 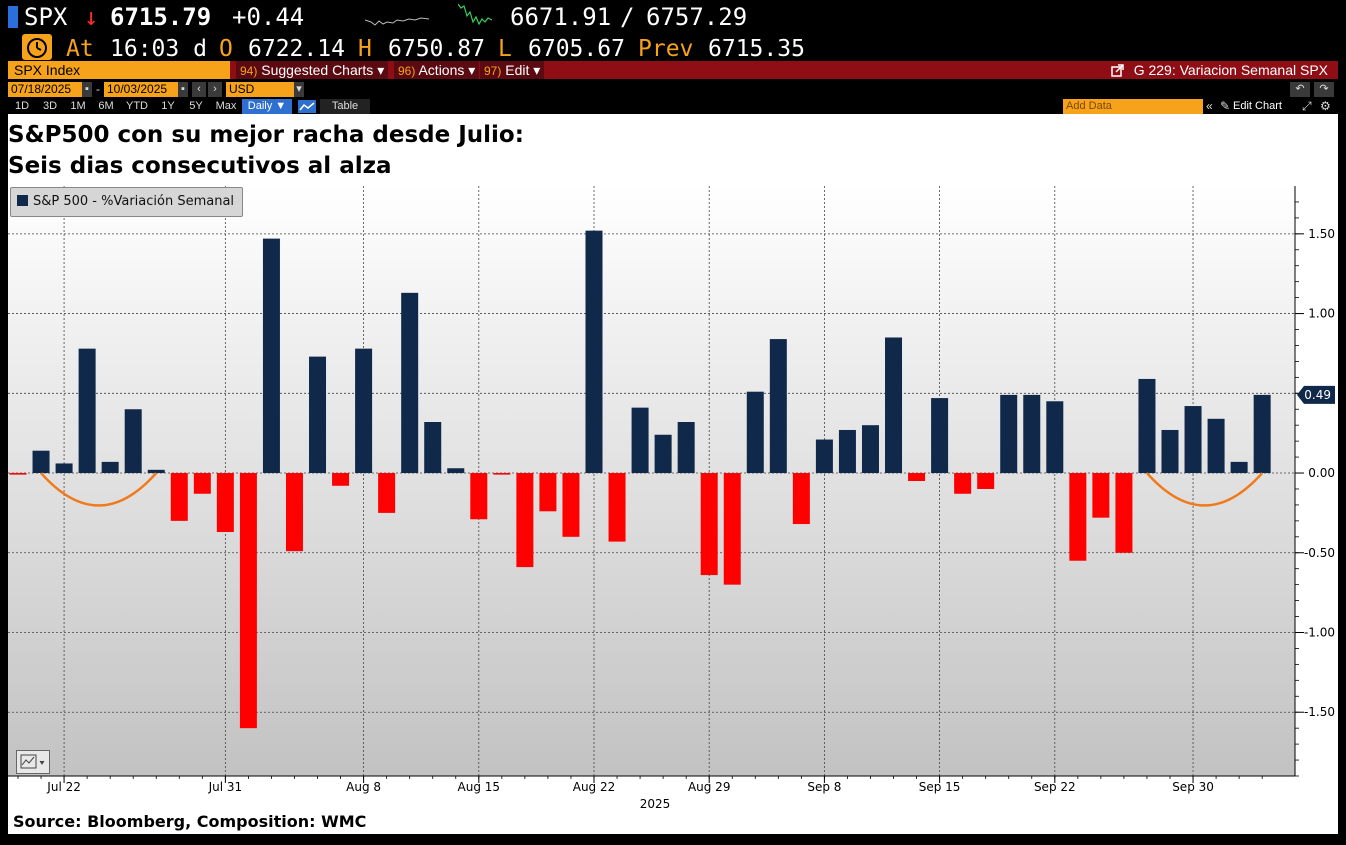 I want to click on currency-field: USD, so click(x=260, y=89).